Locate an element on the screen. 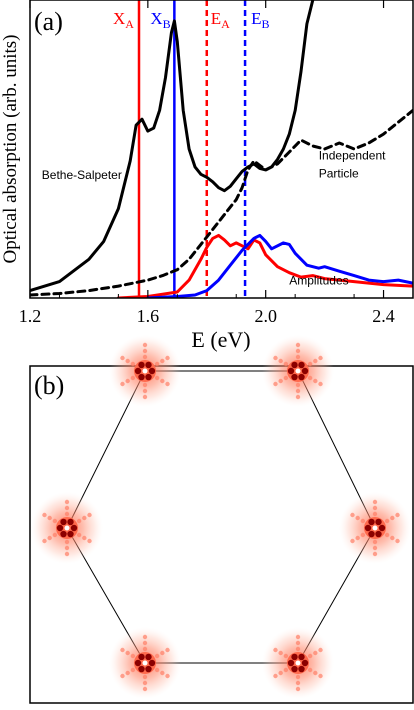 The width and height of the screenshot is (414, 710). x-tick-label-2: 2.0 is located at coordinates (265, 316).